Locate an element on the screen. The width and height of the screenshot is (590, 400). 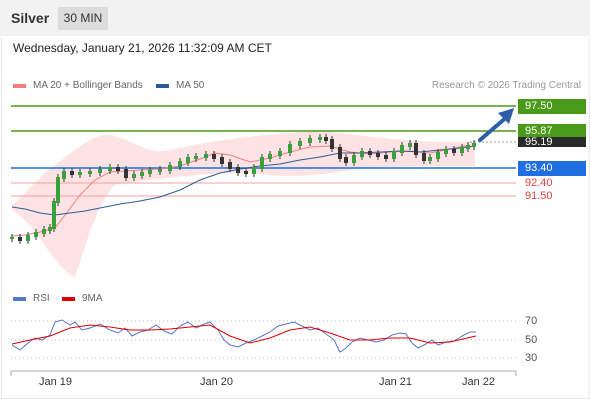
rsi-ma-label: 9MA is located at coordinates (92, 298).